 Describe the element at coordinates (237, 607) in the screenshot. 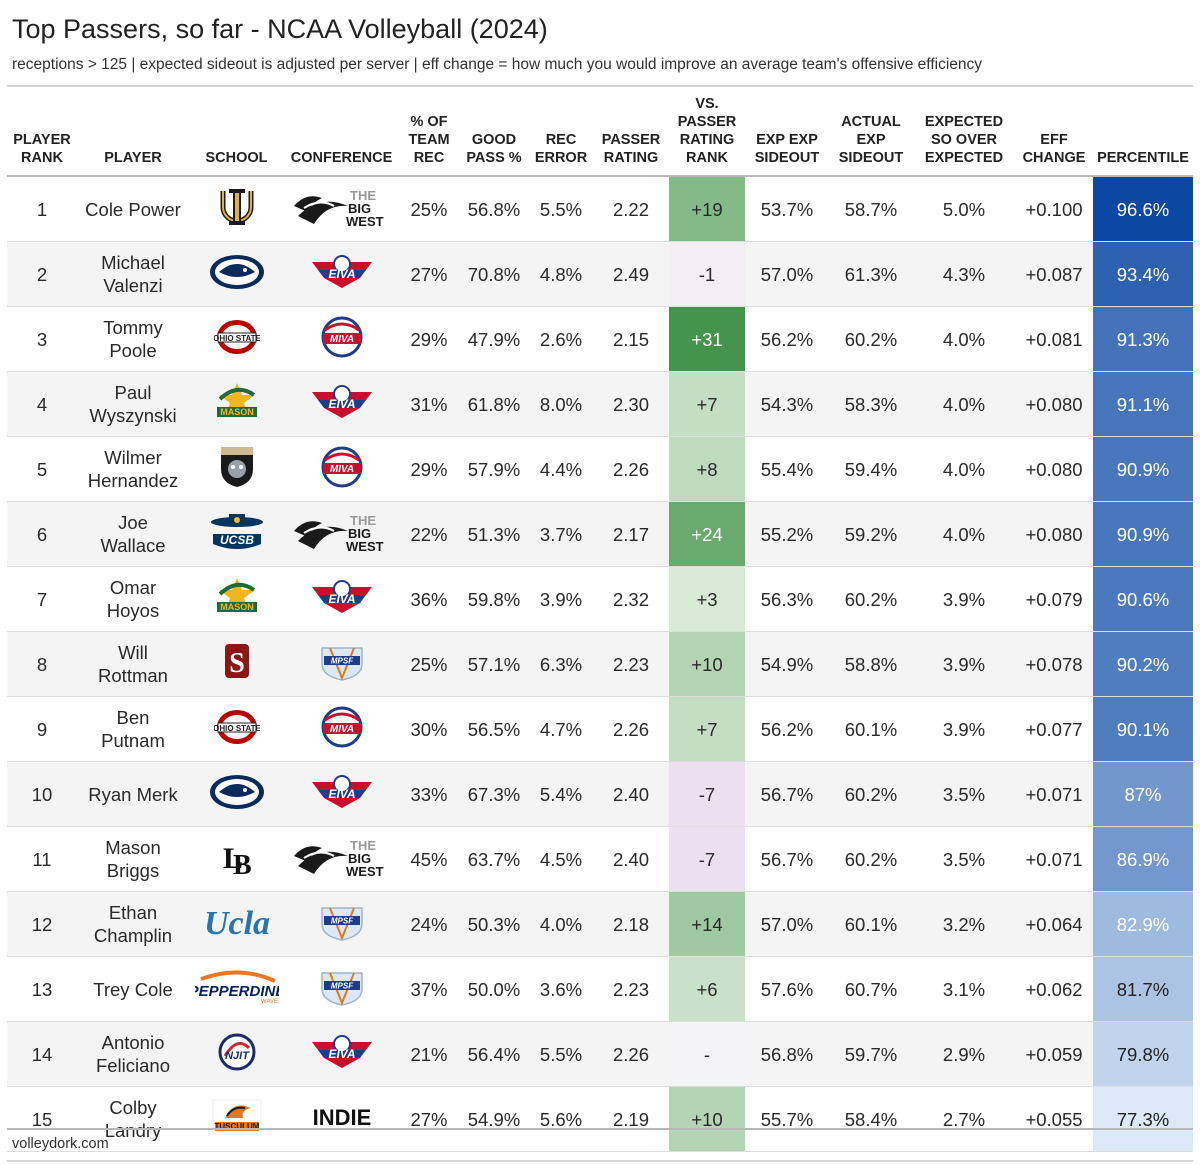

I see `svg-text: MASON` at that location.